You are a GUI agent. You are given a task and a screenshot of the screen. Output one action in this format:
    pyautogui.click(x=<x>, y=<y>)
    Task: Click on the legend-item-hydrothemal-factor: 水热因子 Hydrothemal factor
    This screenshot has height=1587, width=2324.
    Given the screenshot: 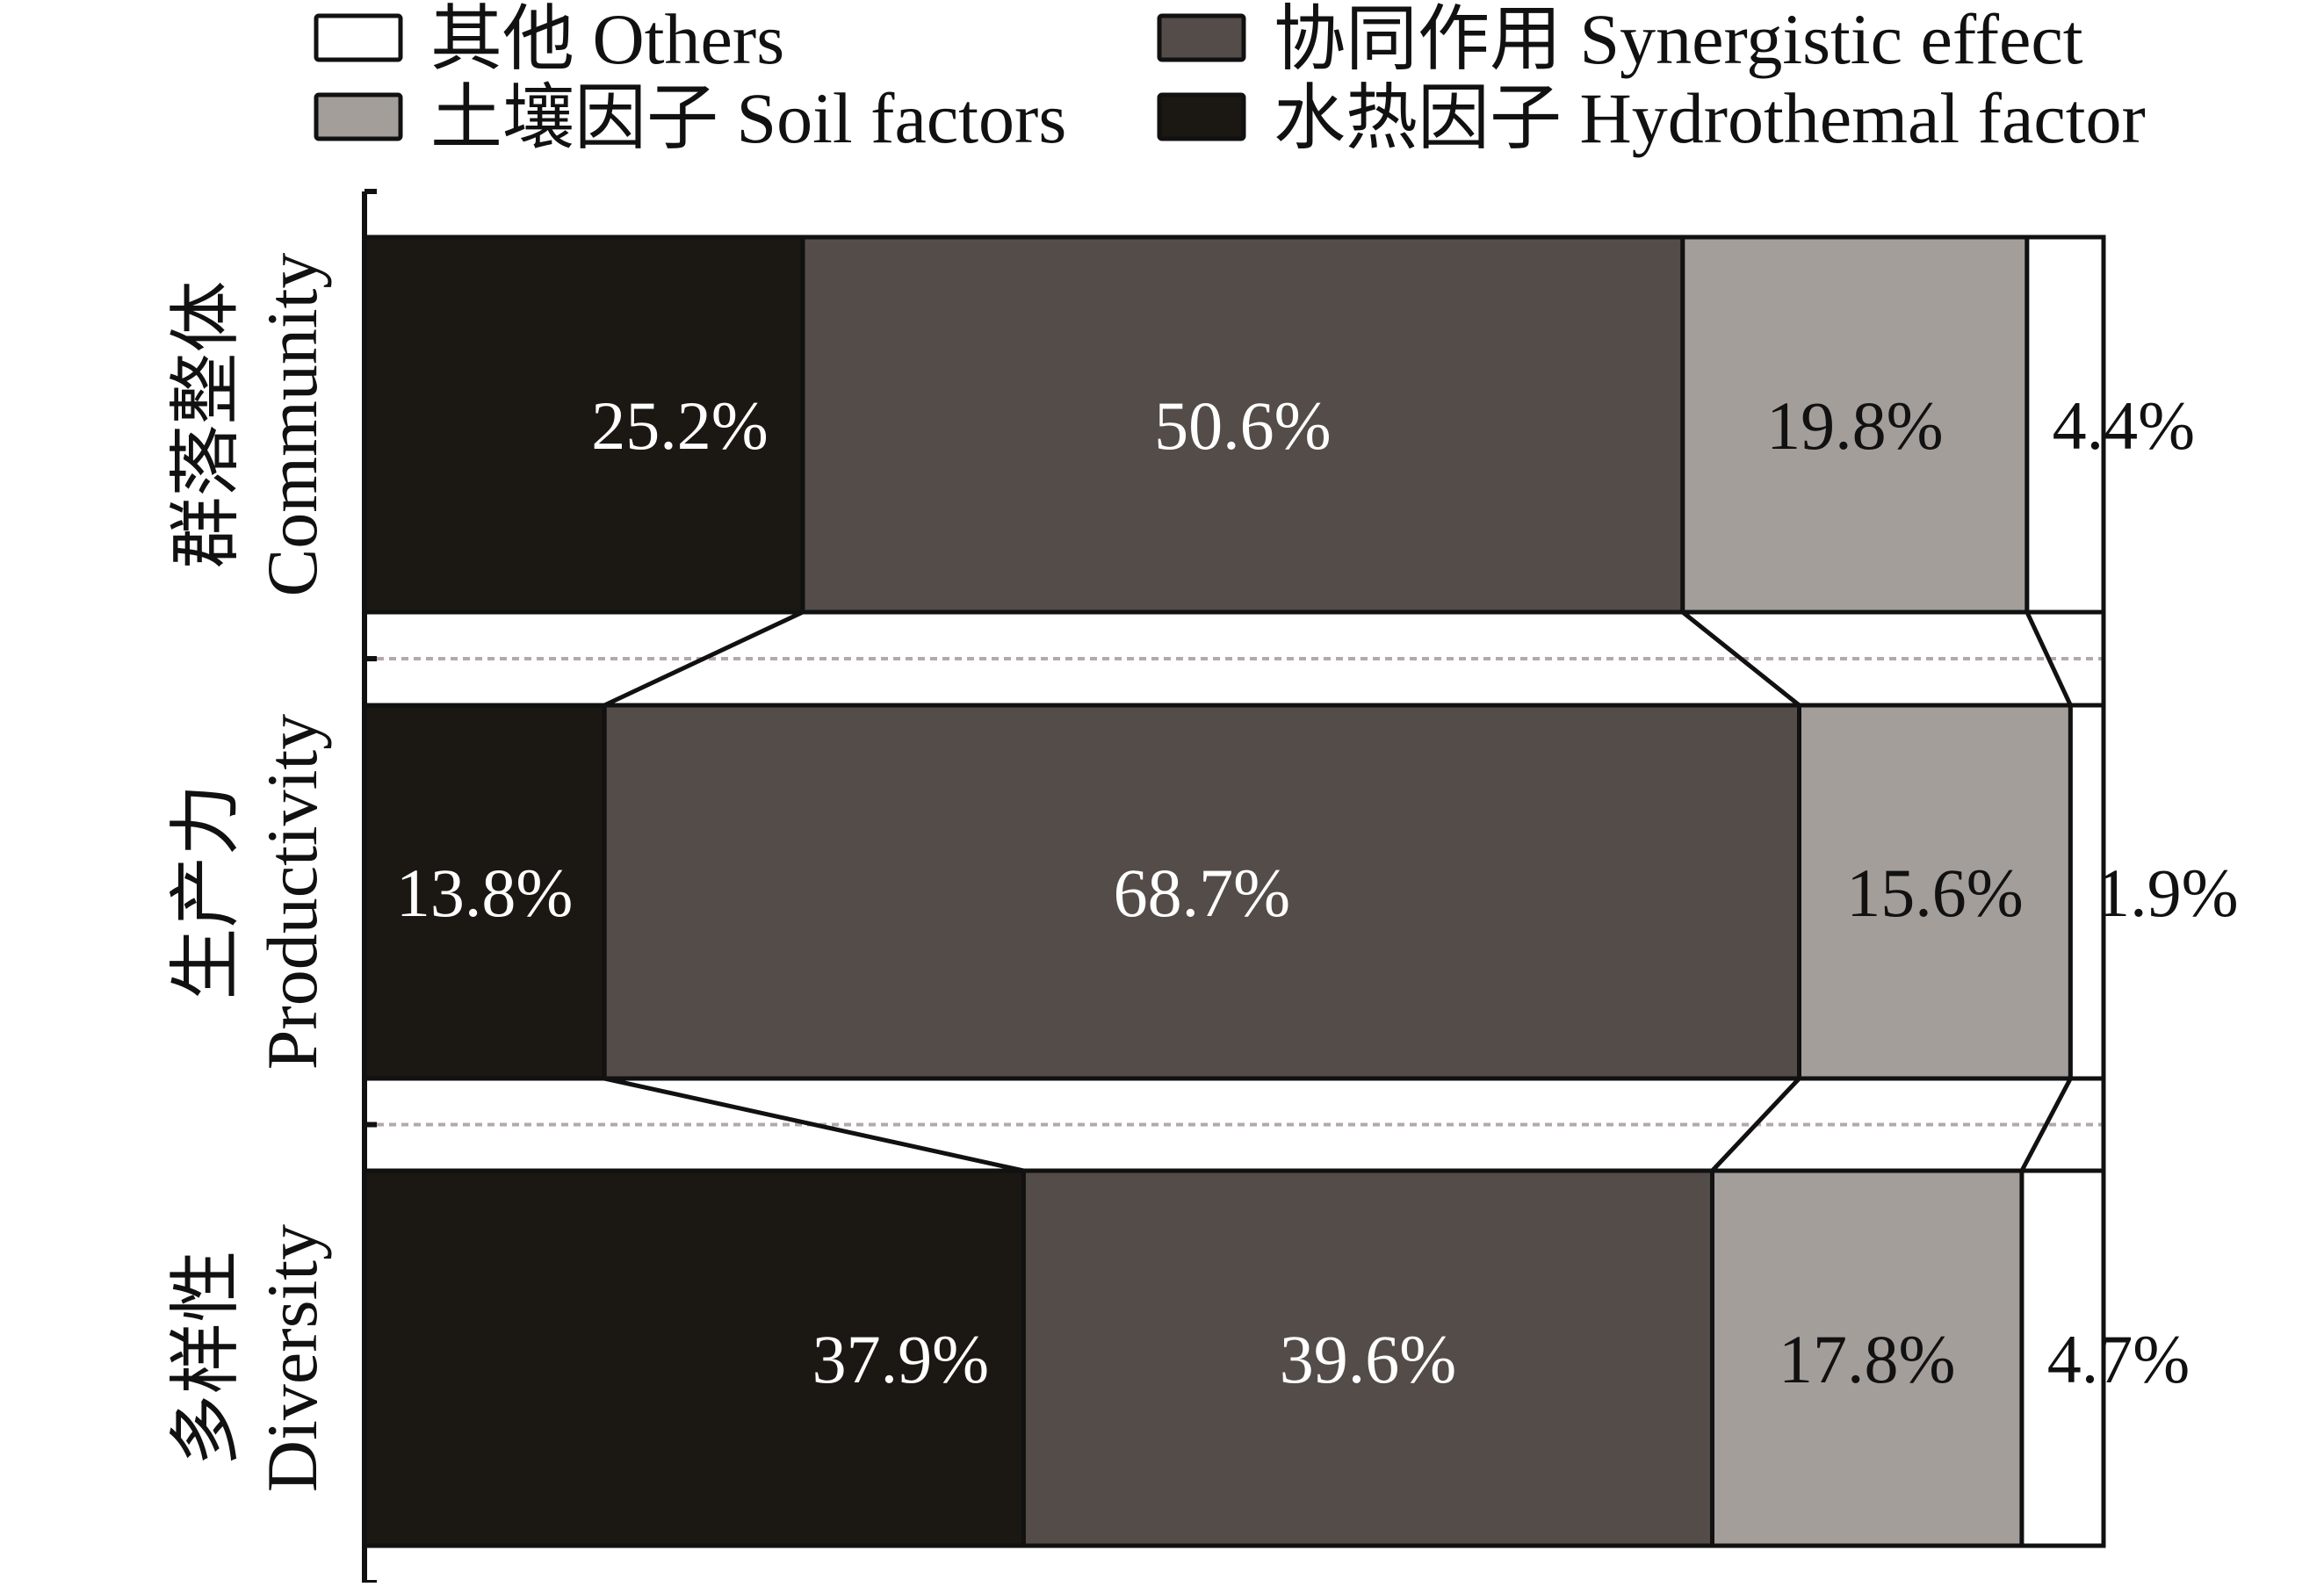 What is the action you would take?
    pyautogui.click(x=1651, y=118)
    